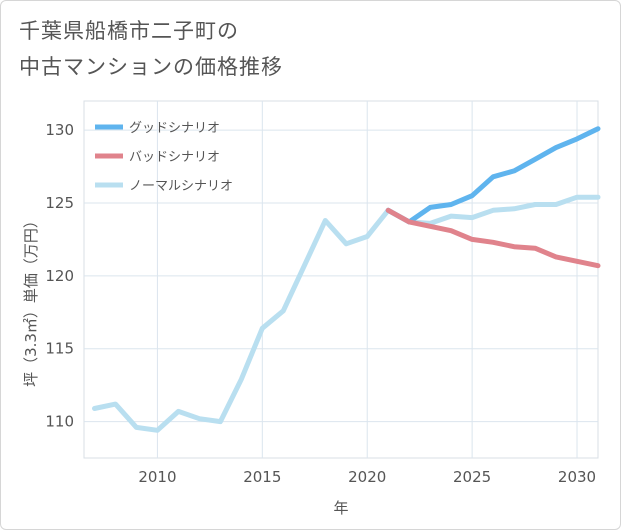 The width and height of the screenshot is (621, 530). Describe the element at coordinates (493, 238) in the screenshot. I see `series-line-bad` at that location.